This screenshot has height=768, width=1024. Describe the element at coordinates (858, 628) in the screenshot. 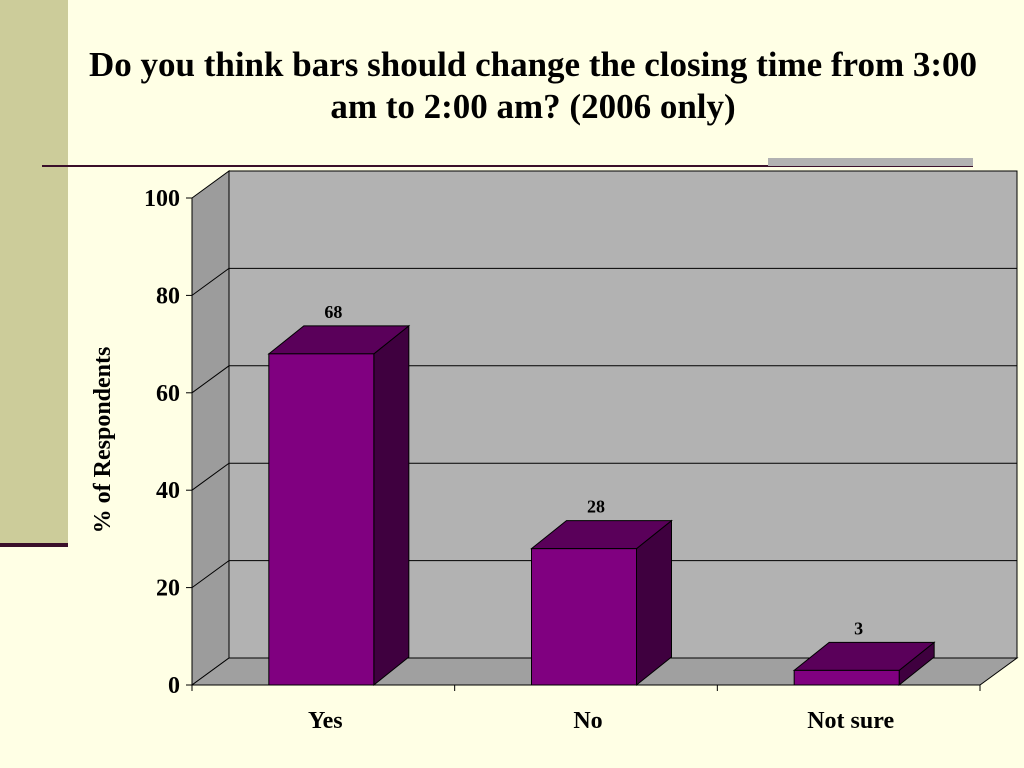

I see `data-label: 3` at that location.